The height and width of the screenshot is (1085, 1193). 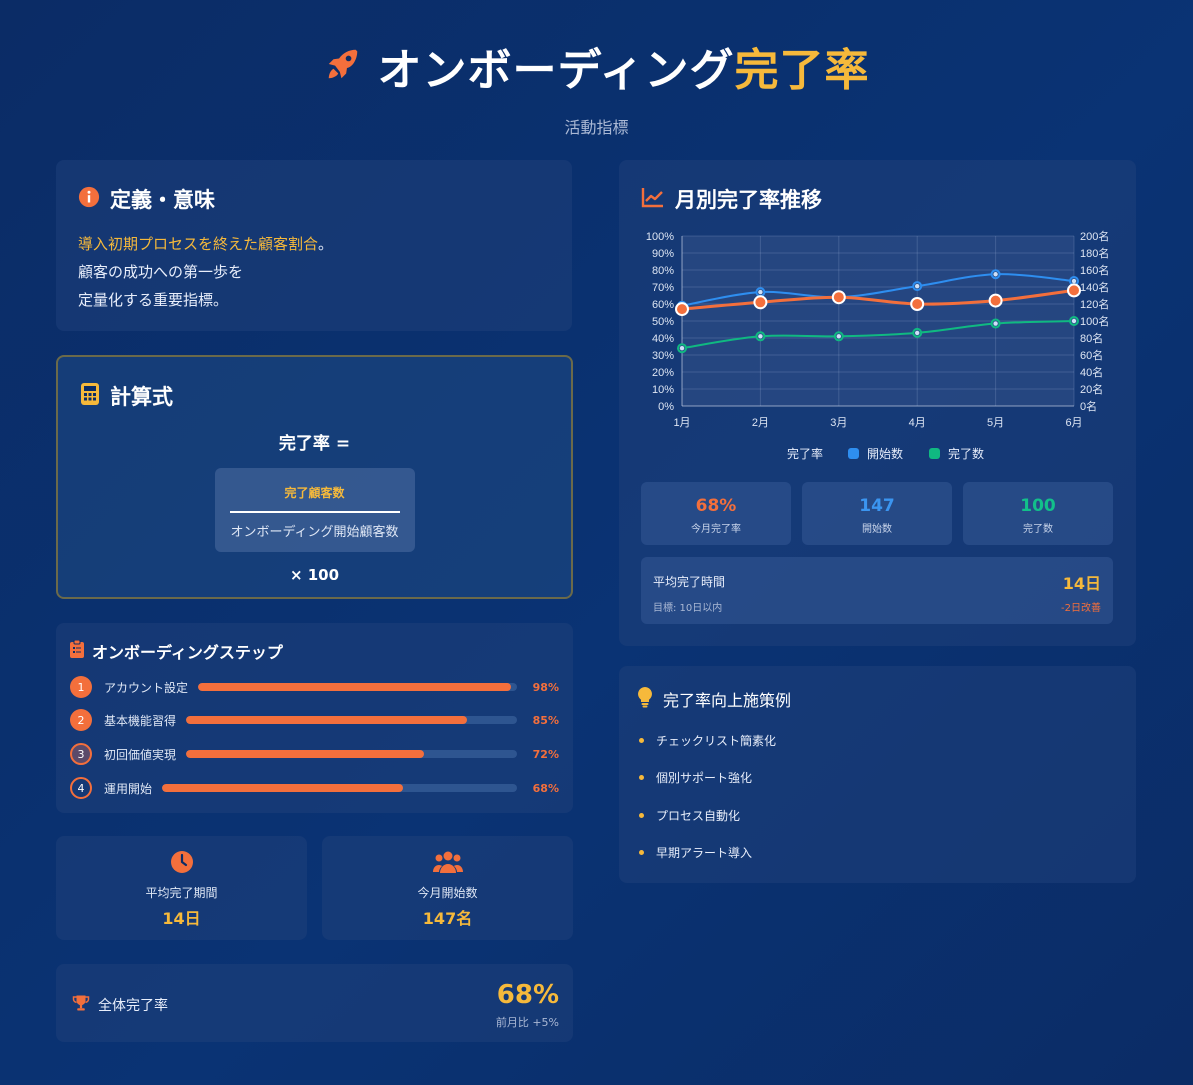 What do you see at coordinates (917, 423) in the screenshot?
I see `x-tick-label: 4月` at bounding box center [917, 423].